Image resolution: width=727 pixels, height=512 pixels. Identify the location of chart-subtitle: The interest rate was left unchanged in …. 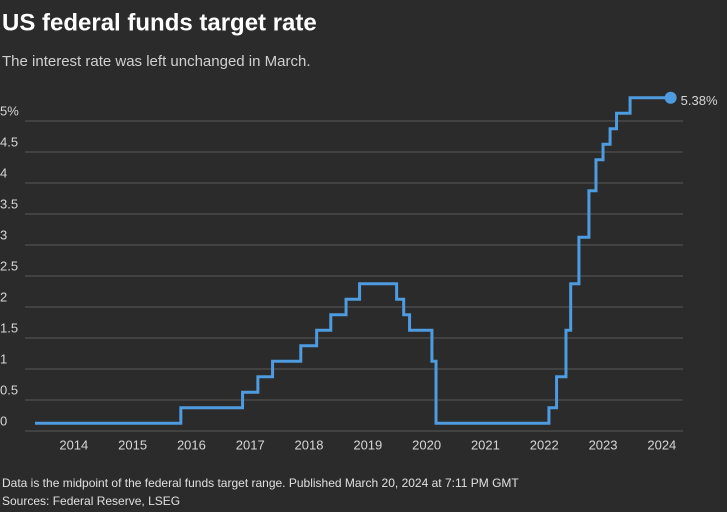
(156, 61).